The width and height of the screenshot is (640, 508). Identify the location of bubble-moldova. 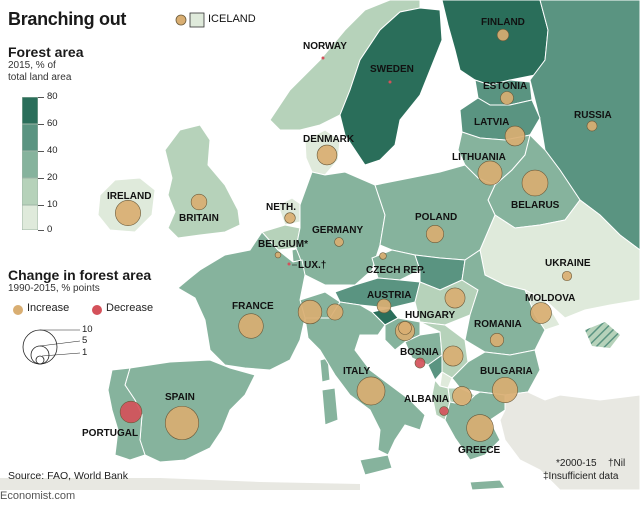
(541, 313).